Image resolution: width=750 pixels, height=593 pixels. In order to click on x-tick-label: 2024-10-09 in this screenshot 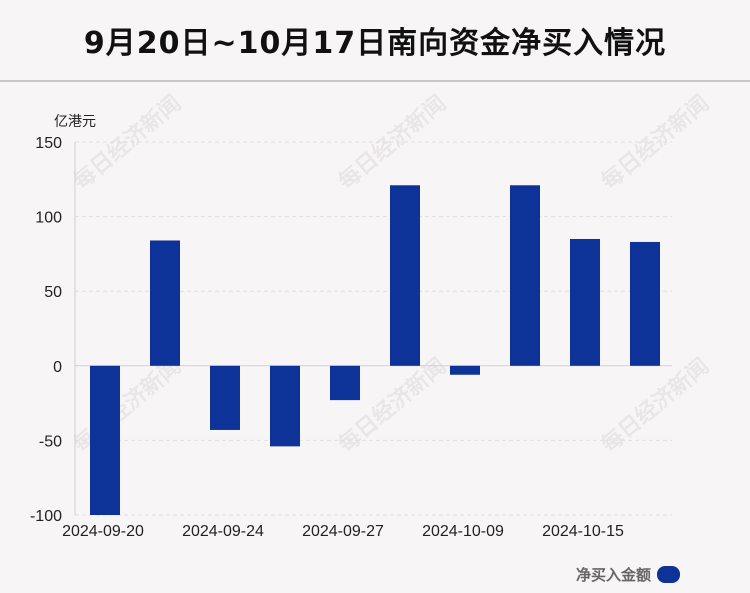, I will do `click(463, 531)`.